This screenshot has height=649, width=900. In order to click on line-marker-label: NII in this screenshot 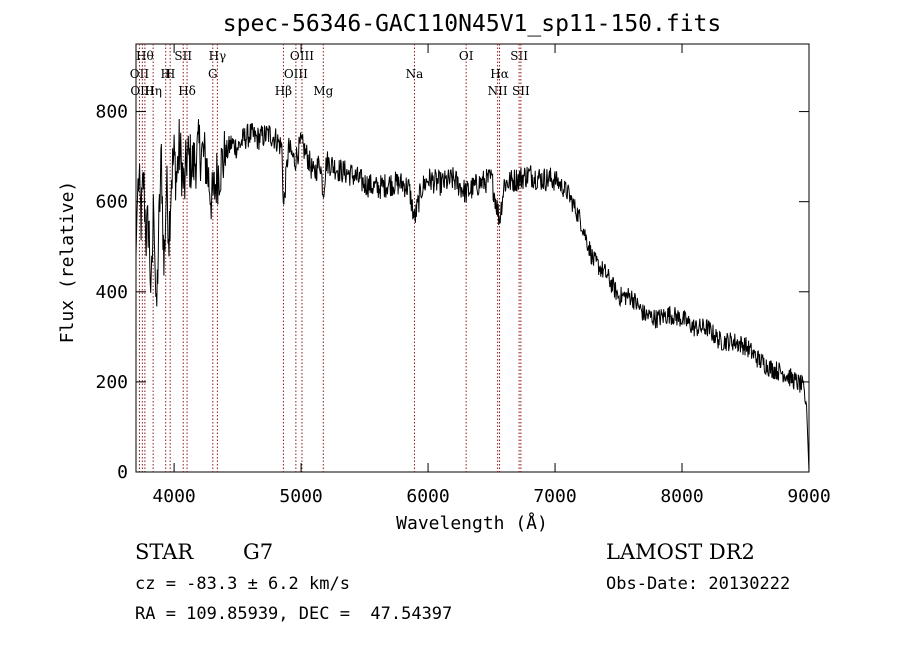, I will do `click(498, 91)`.